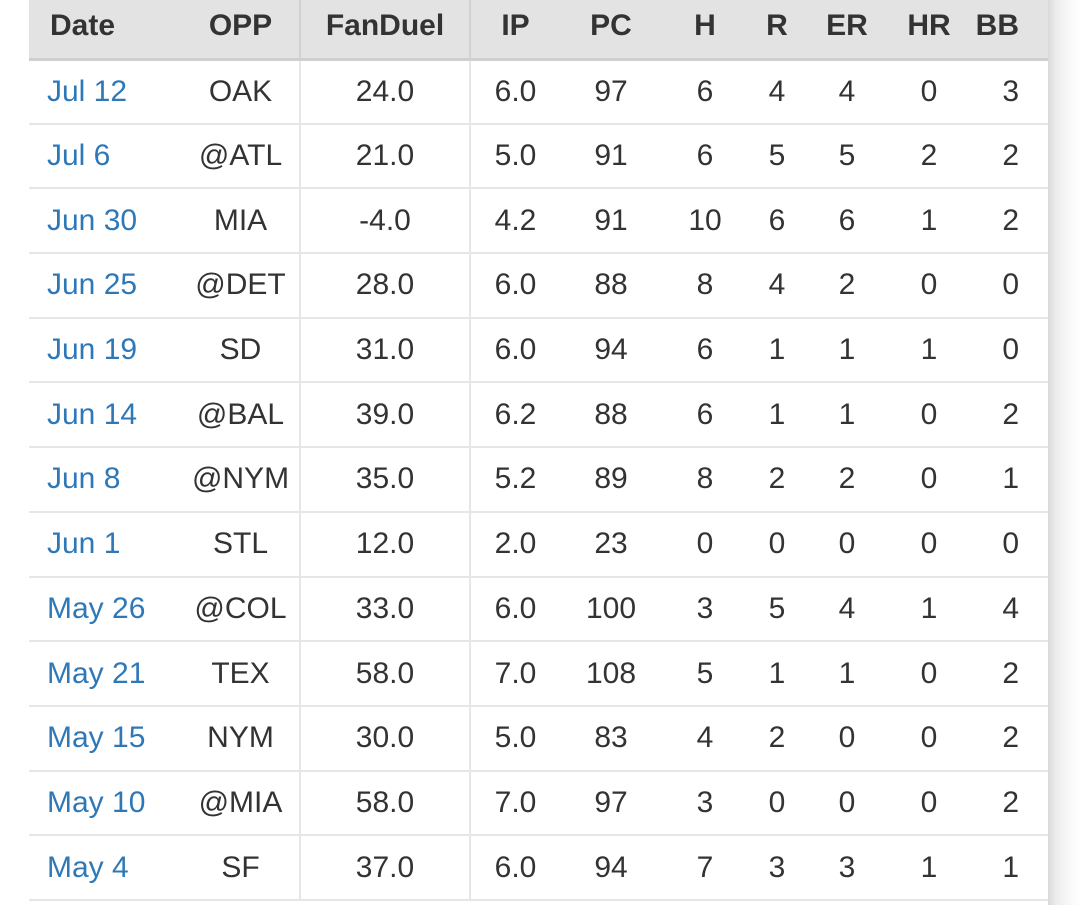  Describe the element at coordinates (611, 544) in the screenshot. I see `cell-pc: 23` at that location.